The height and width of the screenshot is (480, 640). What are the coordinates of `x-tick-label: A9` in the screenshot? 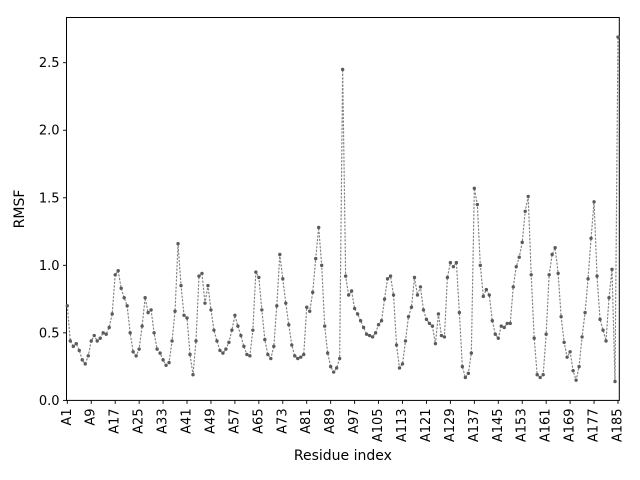 It's located at (91, 416).